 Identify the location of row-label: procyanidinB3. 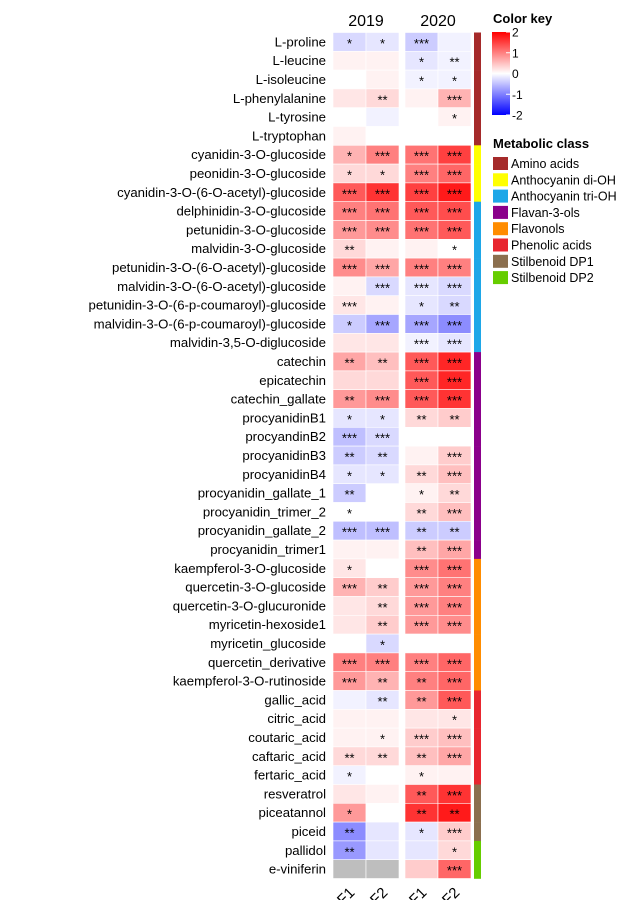
(284, 455).